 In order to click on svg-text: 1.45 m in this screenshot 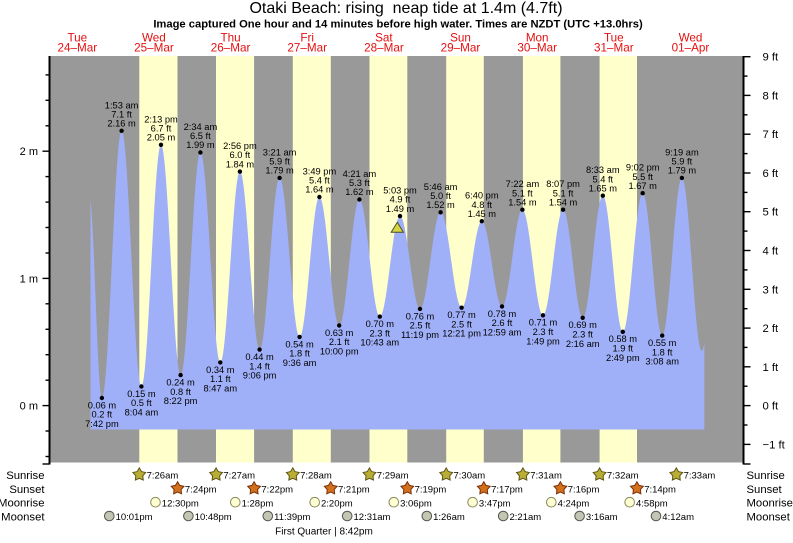, I will do `click(482, 214)`.